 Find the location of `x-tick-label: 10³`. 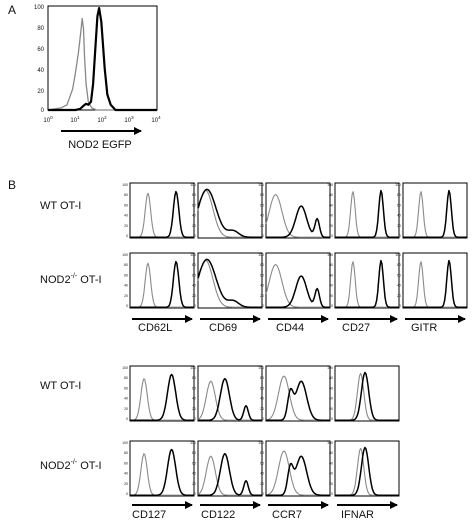

x-tick-label: 10³ is located at coordinates (129, 119).